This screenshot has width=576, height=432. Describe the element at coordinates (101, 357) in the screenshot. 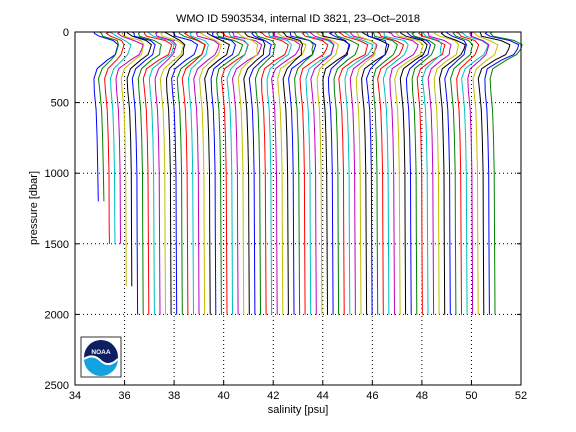

I see `noaa-logo: NOAA` at that location.